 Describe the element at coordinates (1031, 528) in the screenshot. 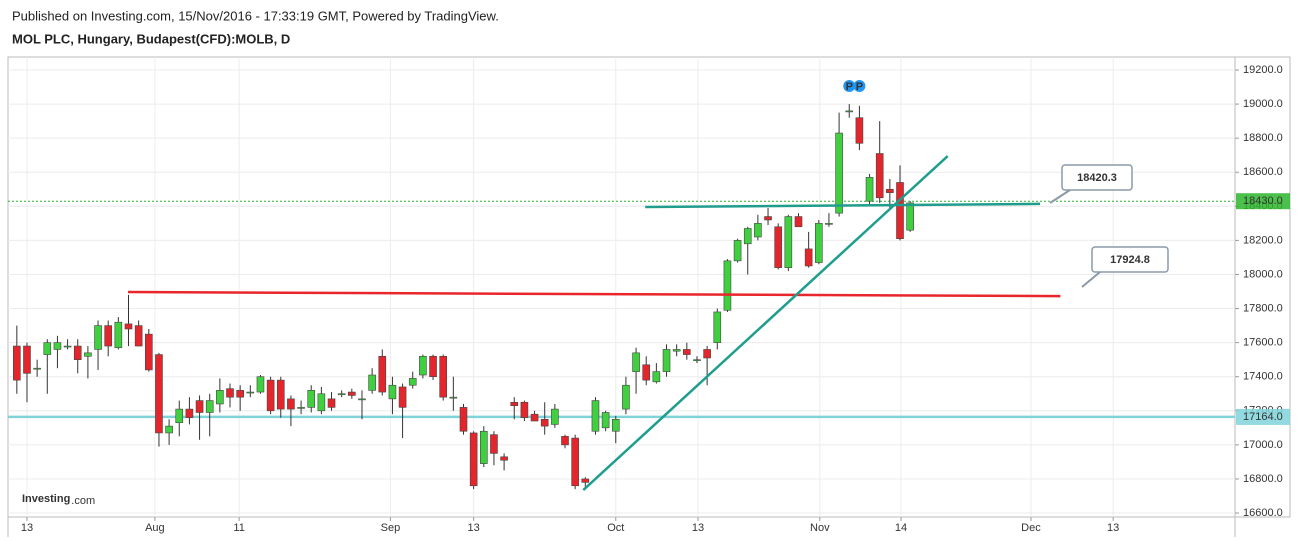

I see `x-tick-label: Dec` at that location.